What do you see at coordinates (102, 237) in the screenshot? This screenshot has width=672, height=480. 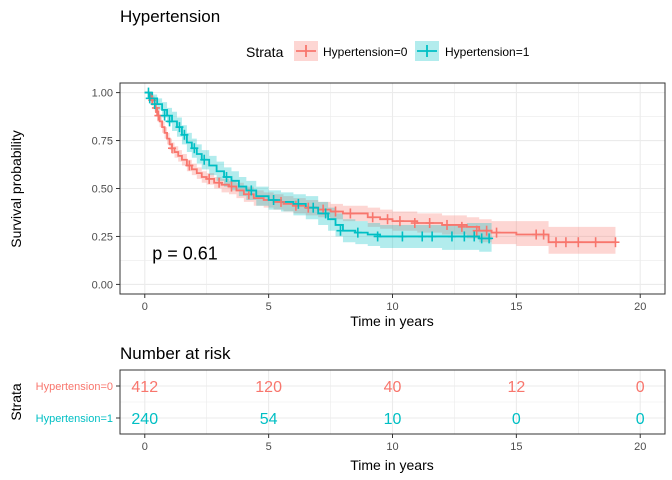 I see `y-tick-label: 0.25` at bounding box center [102, 237].